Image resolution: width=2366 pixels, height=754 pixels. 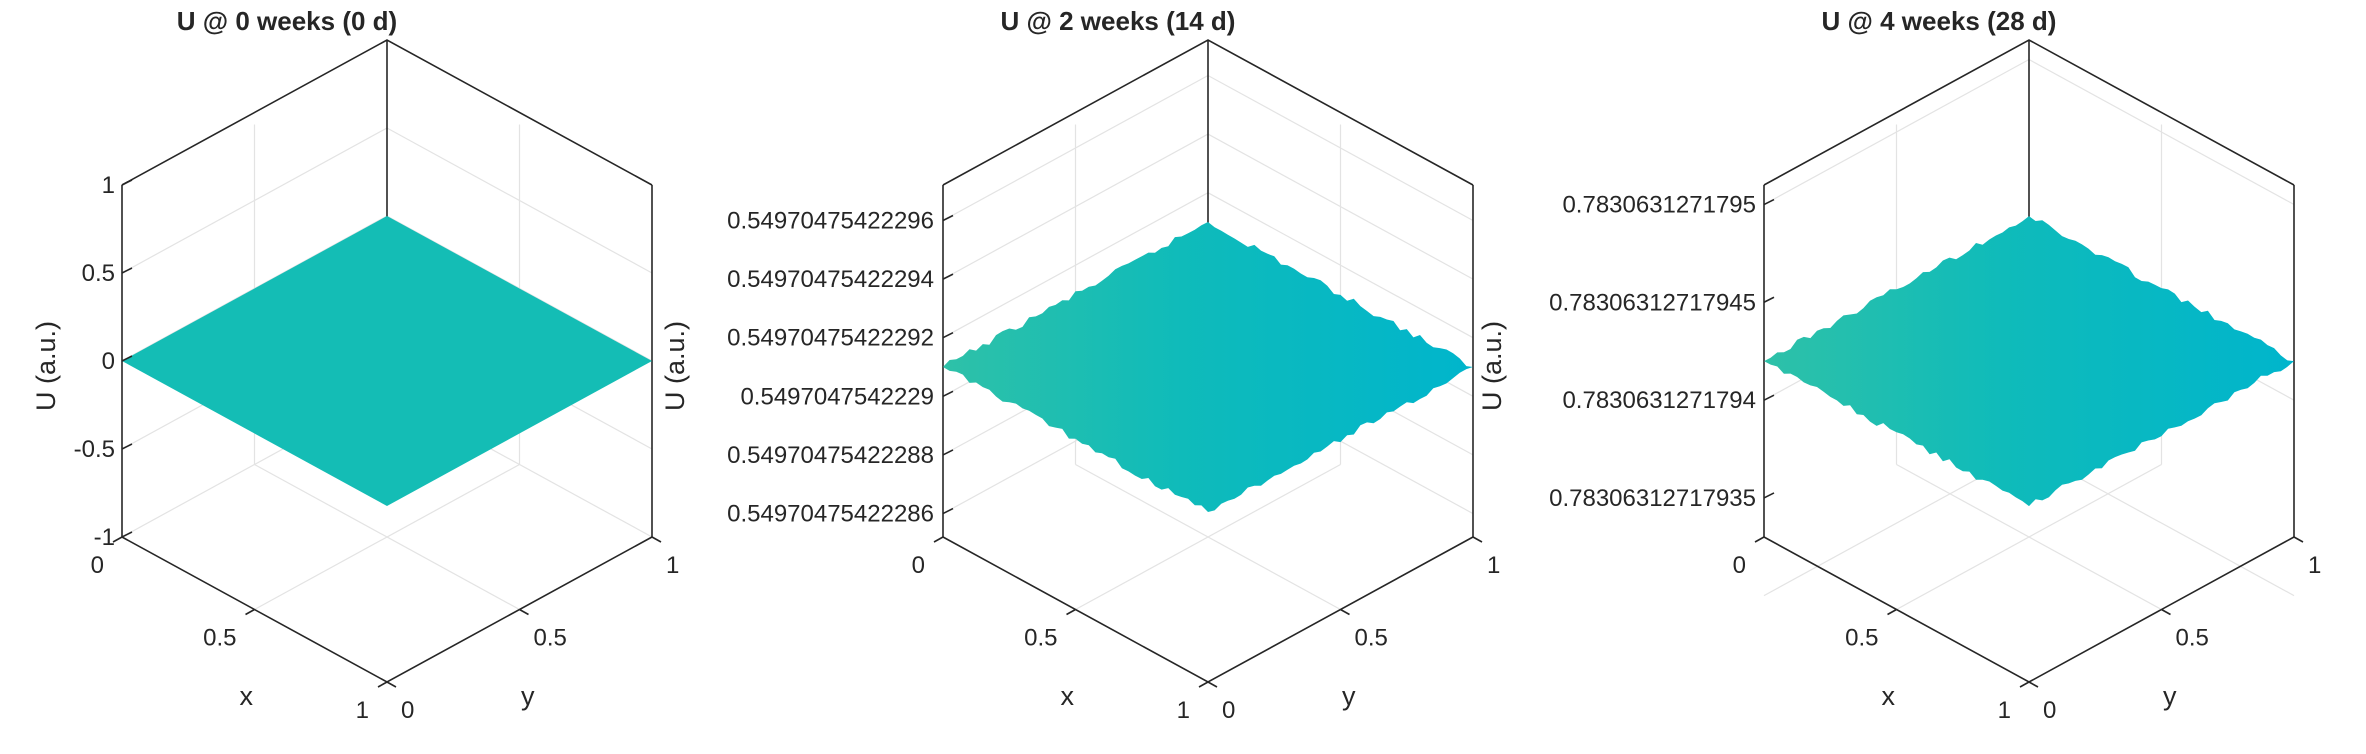 I want to click on chart-title: U @ 4 weeks (28 d), so click(x=1939, y=21).